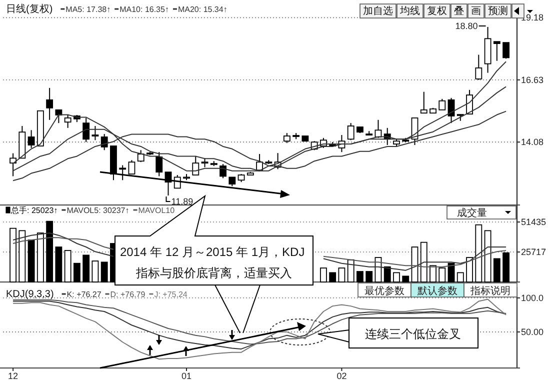  What do you see at coordinates (532, 79) in the screenshot?
I see `y-tick-label: 16.63` at bounding box center [532, 79].